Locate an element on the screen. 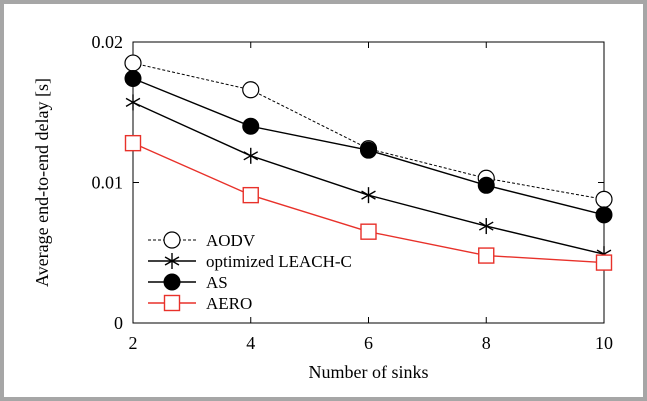 The height and width of the screenshot is (401, 647). legend-item-aodv: AODV is located at coordinates (202, 240).